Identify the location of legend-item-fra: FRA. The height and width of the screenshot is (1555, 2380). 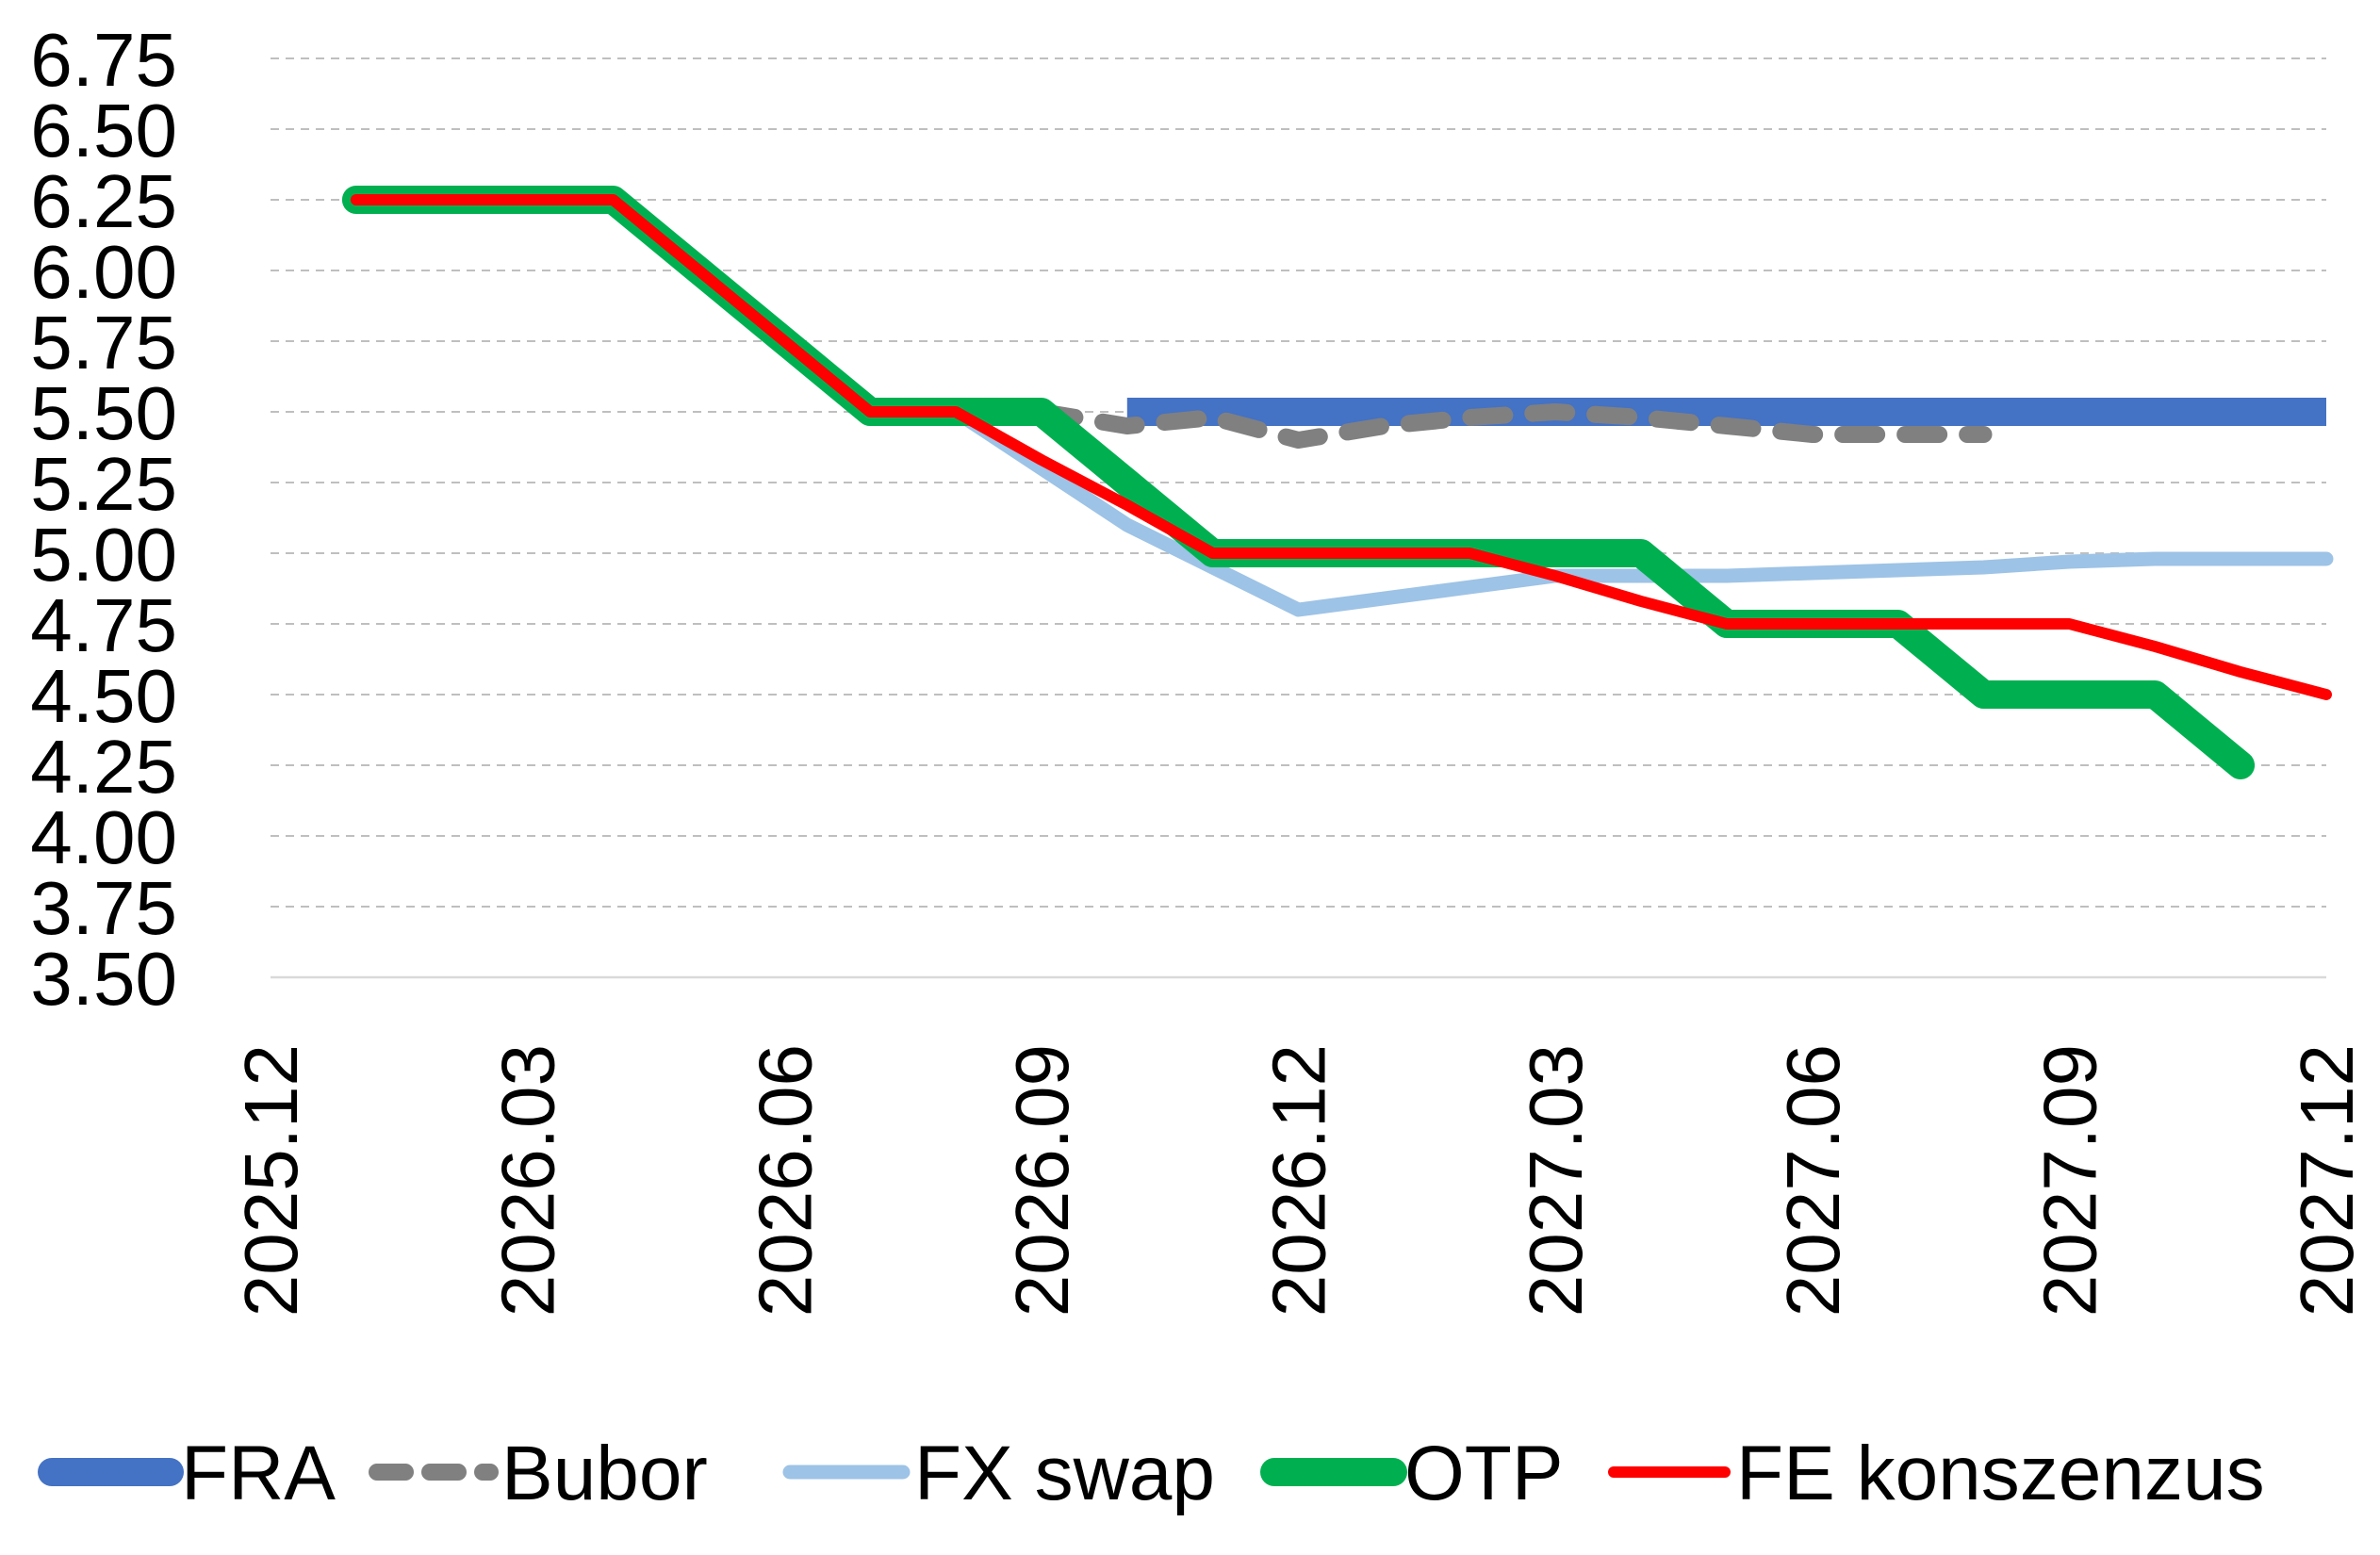
(187, 1473).